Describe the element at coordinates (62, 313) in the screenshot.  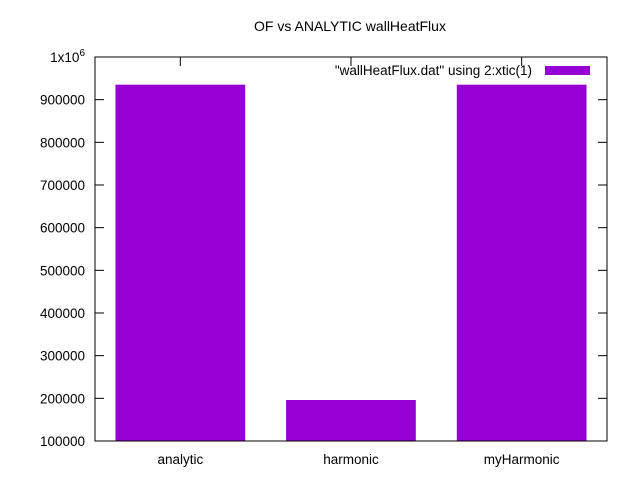
I see `y-tick-label: 400000` at that location.